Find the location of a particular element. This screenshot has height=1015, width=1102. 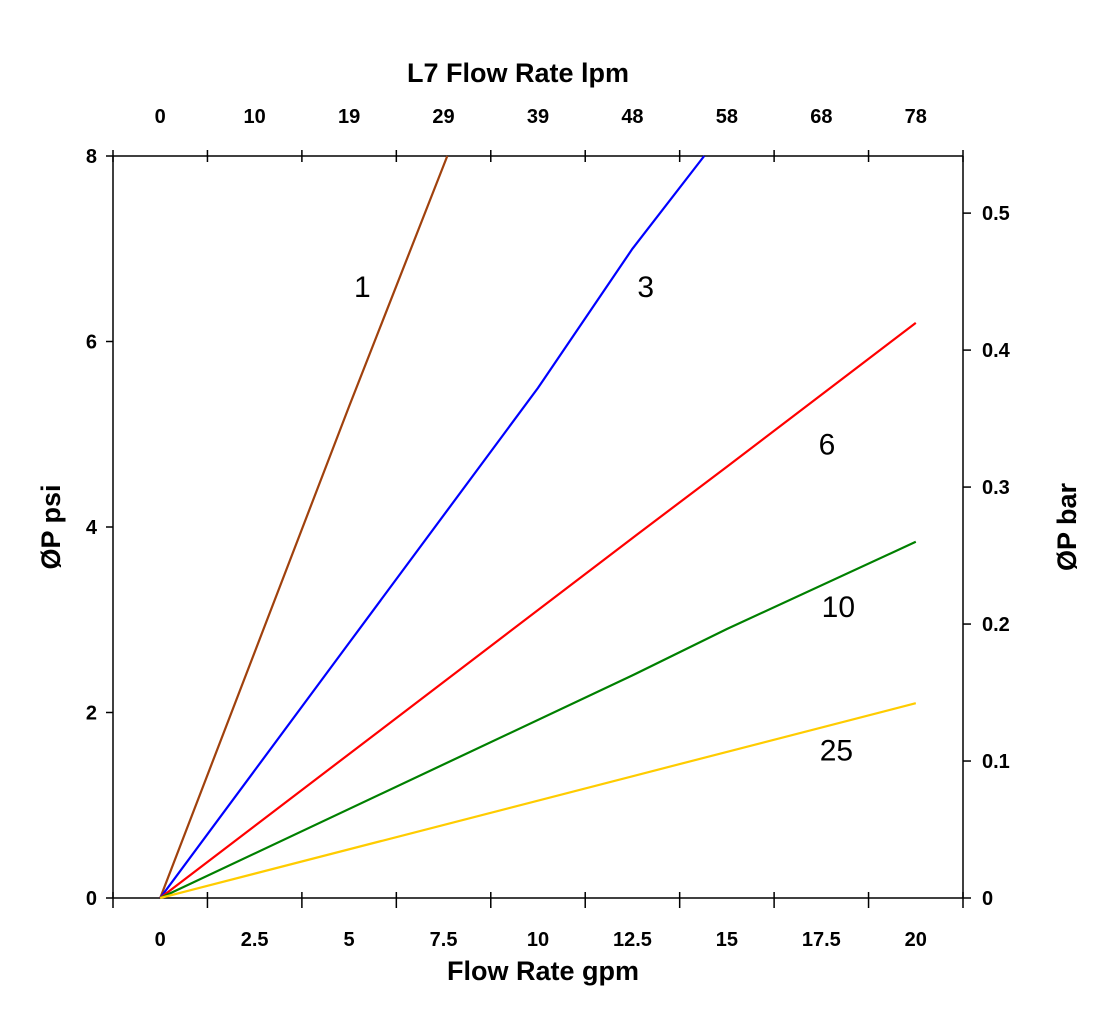

y2-tick-label: 0.5 is located at coordinates (996, 214).